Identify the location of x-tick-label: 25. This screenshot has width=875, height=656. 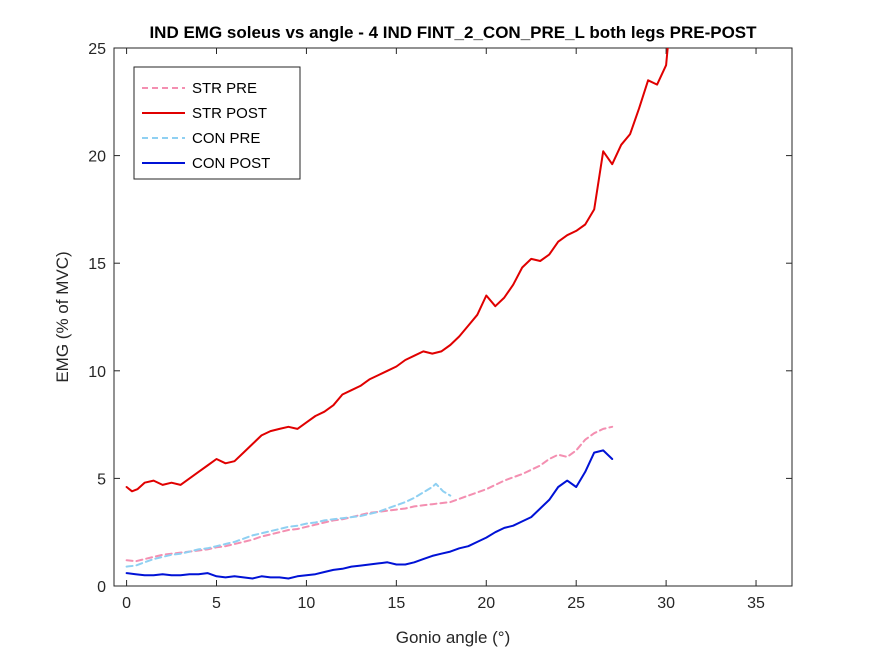
(576, 603).